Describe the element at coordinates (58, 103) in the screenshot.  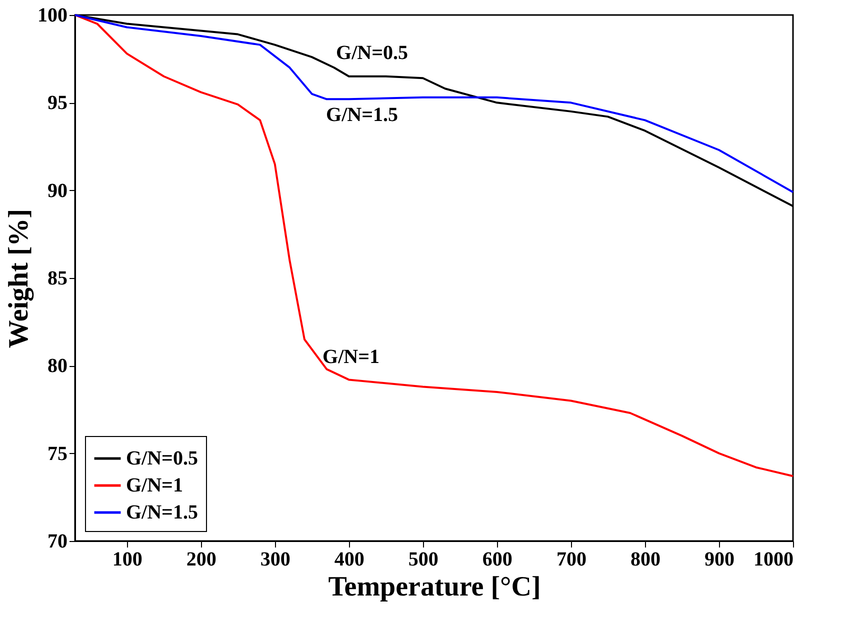
I see `y-tick-label: 95` at that location.